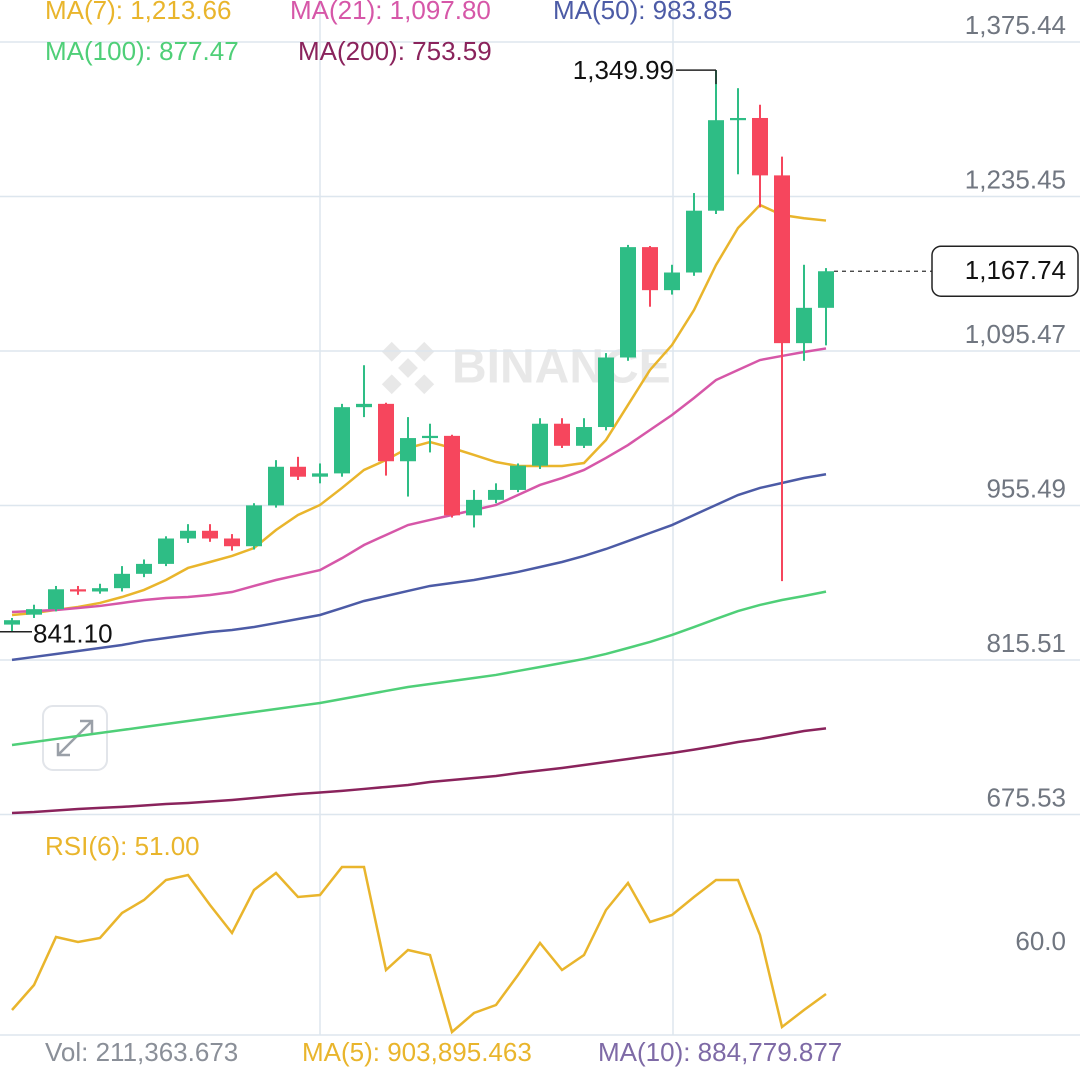  What do you see at coordinates (1015, 179) in the screenshot?
I see `y-tick-label: 1,235.45` at bounding box center [1015, 179].